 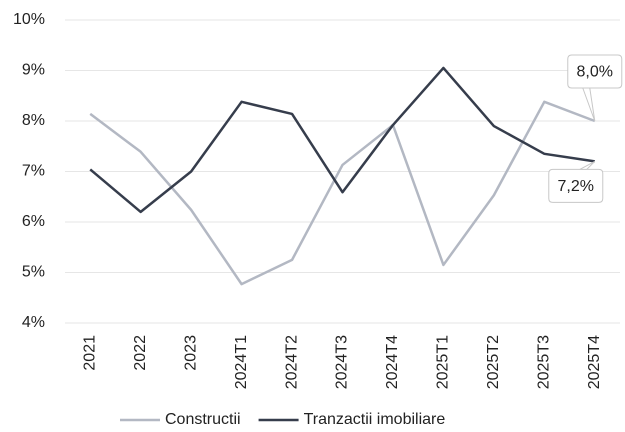 I want to click on y-tick-label: 9%, so click(x=33, y=70).